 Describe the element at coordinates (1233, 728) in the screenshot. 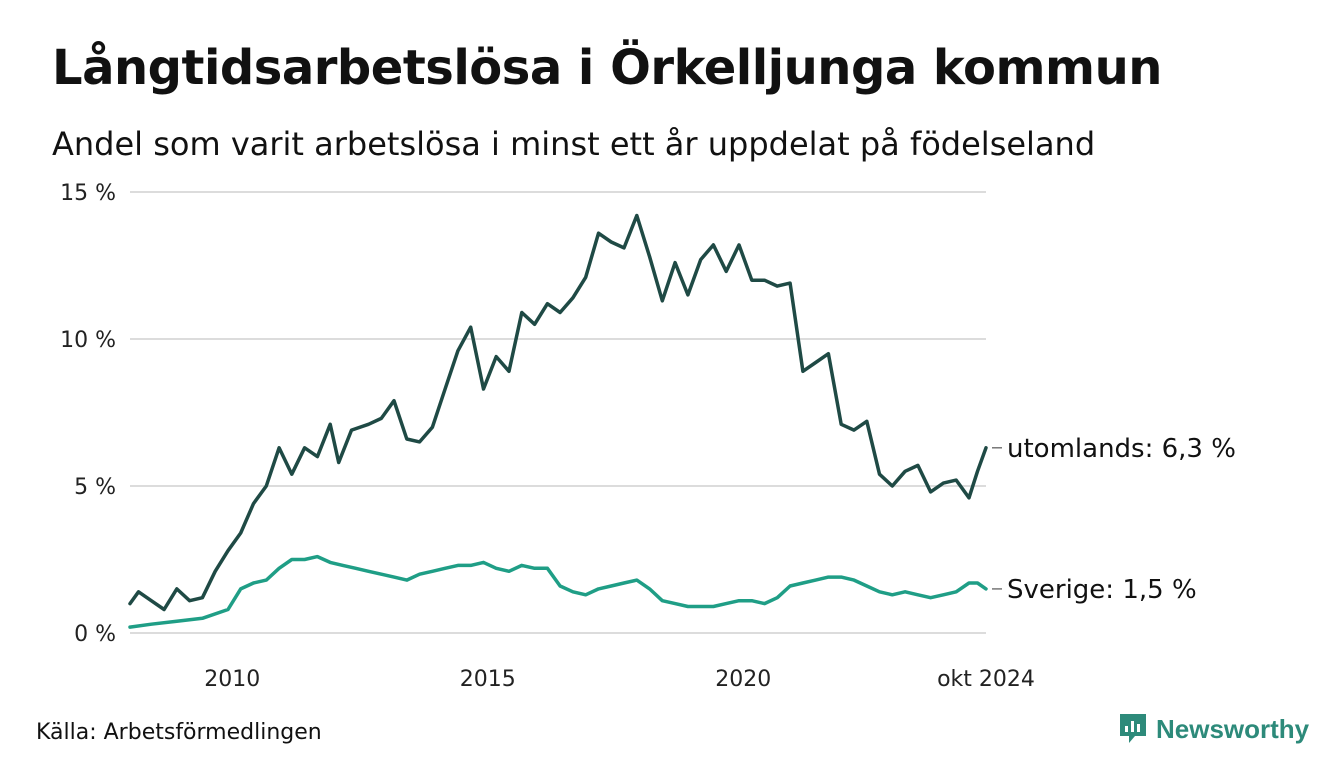

I see `brand-name: Newsworthy` at that location.